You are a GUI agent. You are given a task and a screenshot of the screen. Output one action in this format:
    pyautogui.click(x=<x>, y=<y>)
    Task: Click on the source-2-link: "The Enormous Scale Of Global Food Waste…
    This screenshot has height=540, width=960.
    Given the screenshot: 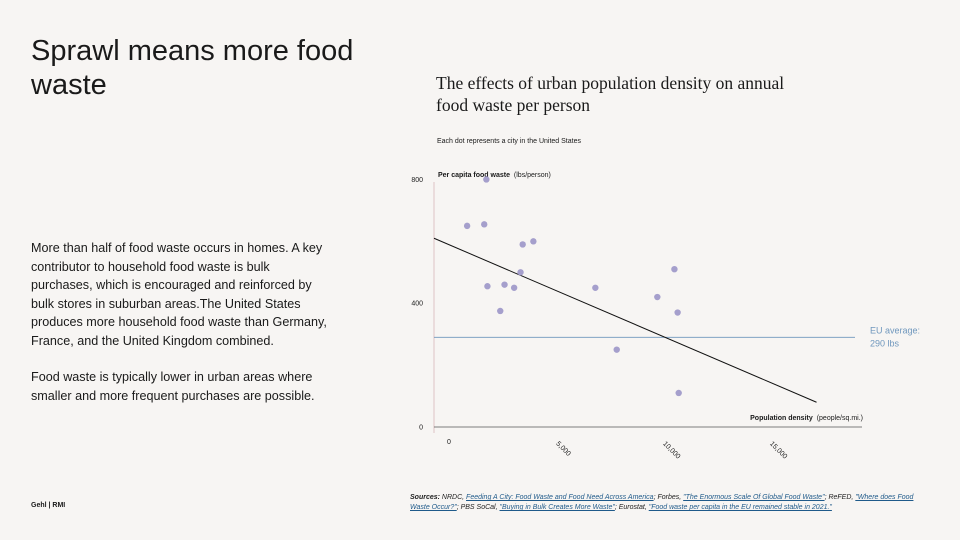 What is the action you would take?
    pyautogui.click(x=754, y=497)
    